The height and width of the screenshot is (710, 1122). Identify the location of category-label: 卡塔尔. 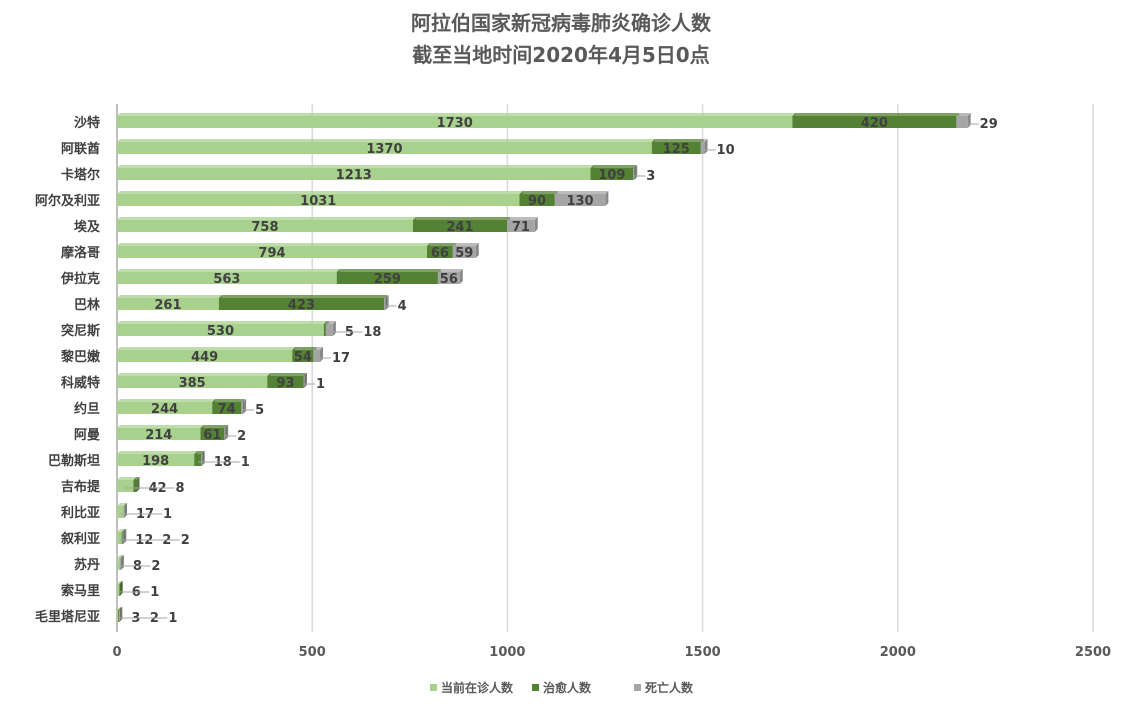
(80, 175).